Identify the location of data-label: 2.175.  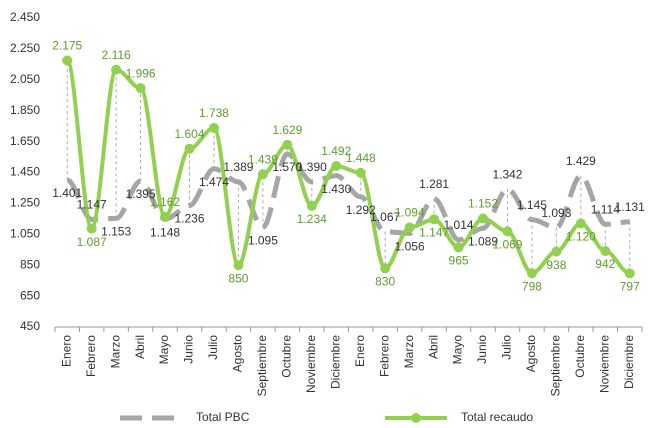
(67, 46).